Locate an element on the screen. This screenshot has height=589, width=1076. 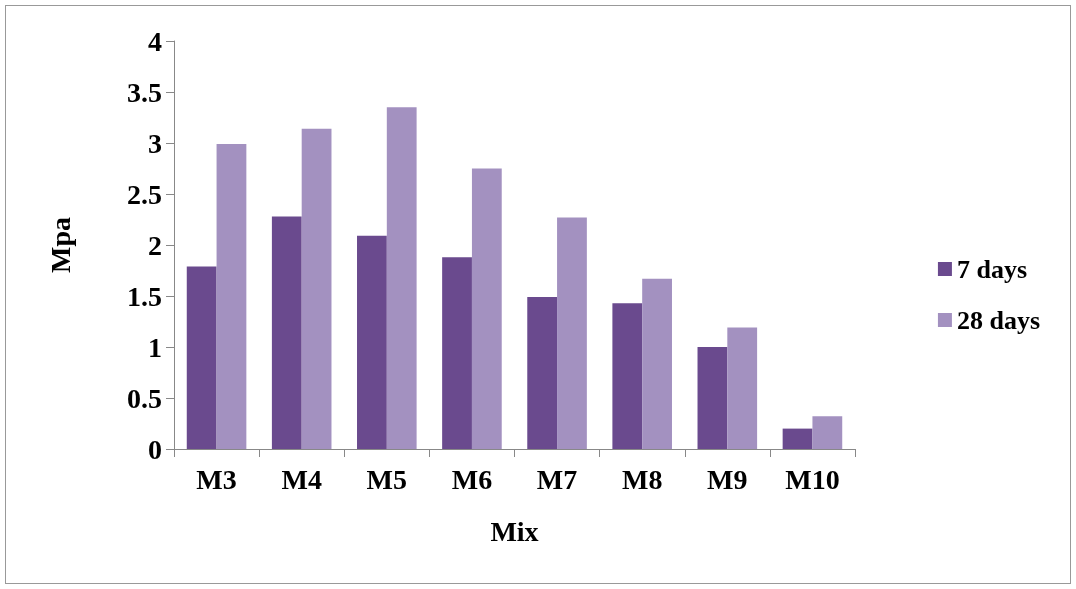
y-tick-label: 0.5 is located at coordinates (144, 398).